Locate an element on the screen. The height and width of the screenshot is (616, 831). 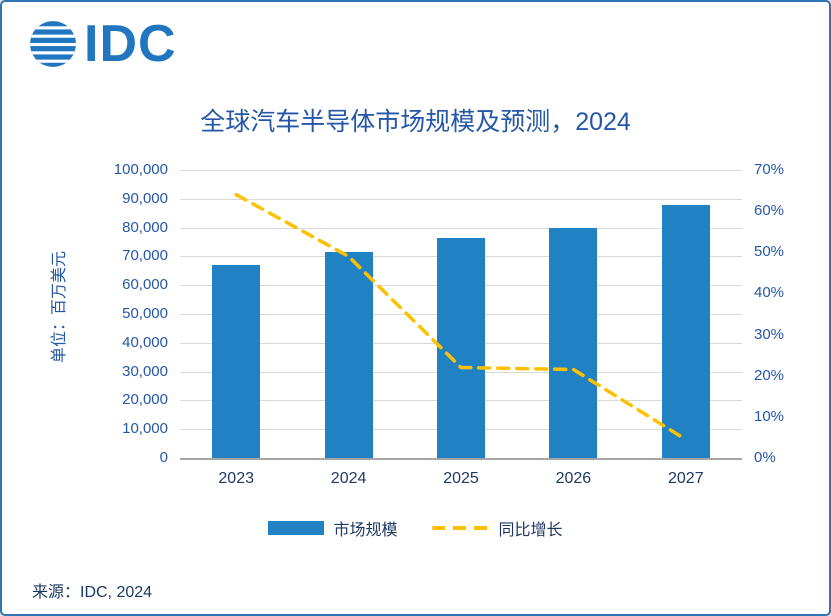
legend: 市场规模 同比增长 is located at coordinates (415, 528).